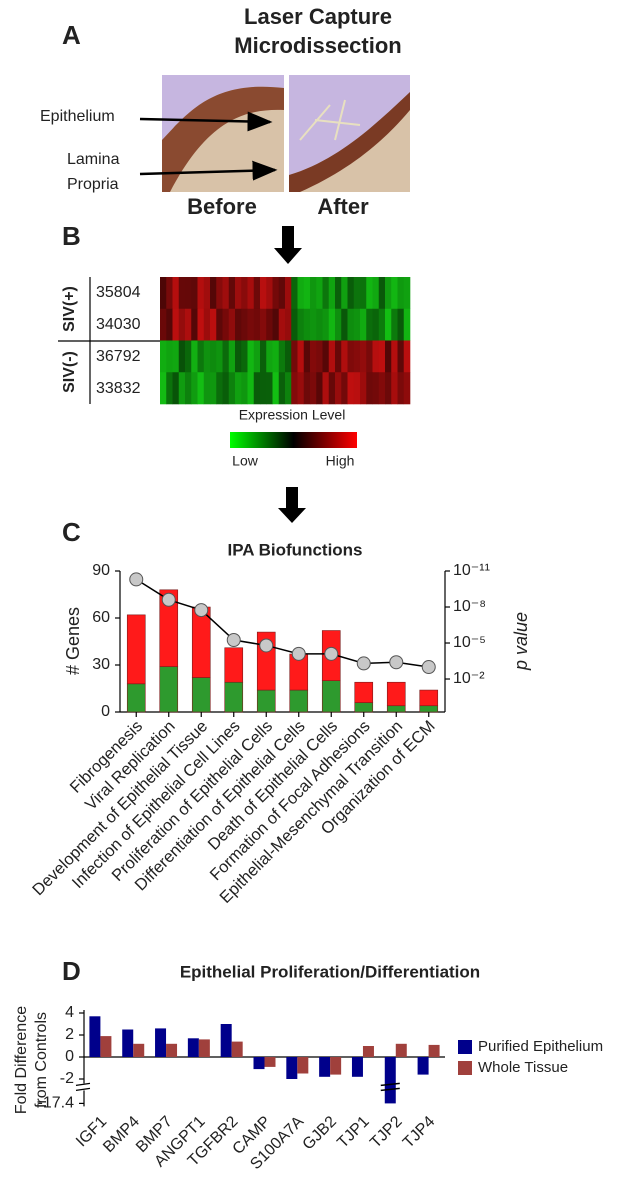  I want to click on annotation: Epithelium, so click(77, 116).